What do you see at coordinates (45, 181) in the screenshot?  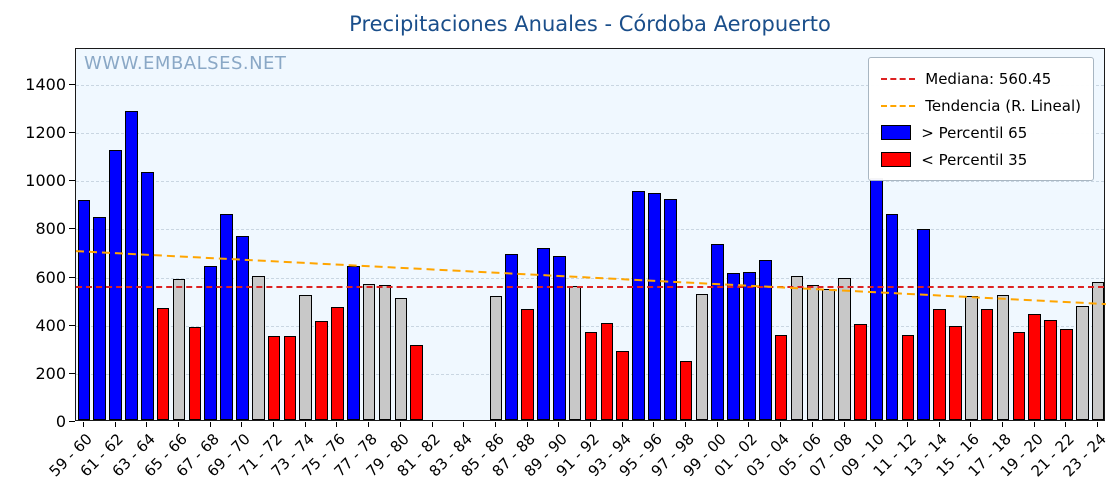 I see `y-tick-label: 1000` at bounding box center [45, 181].